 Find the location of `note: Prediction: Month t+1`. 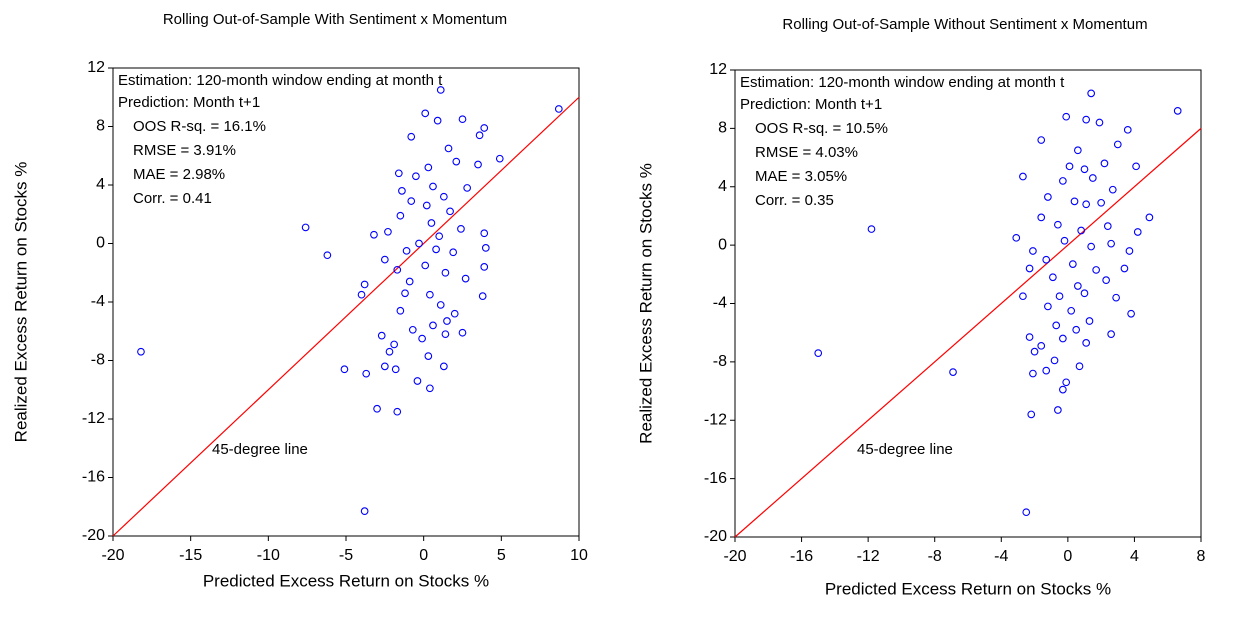

note: Prediction: Month t+1 is located at coordinates (189, 102).